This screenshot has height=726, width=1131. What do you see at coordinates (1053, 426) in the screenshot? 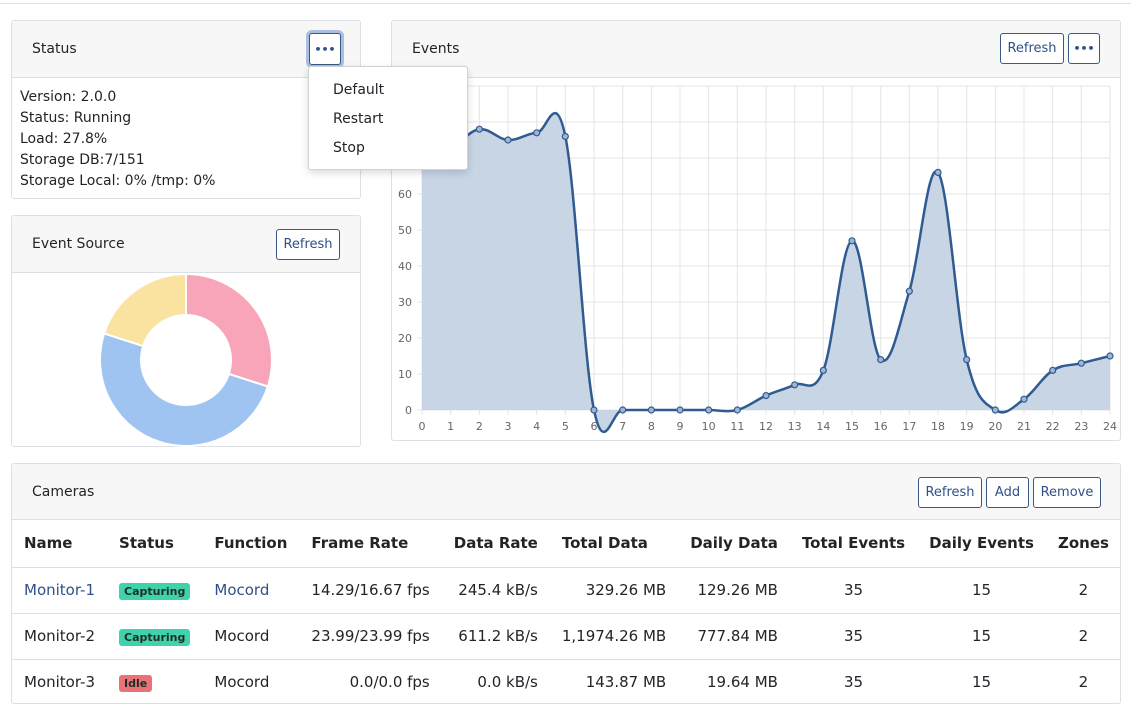
I see `x-tick-label: 22` at bounding box center [1053, 426].